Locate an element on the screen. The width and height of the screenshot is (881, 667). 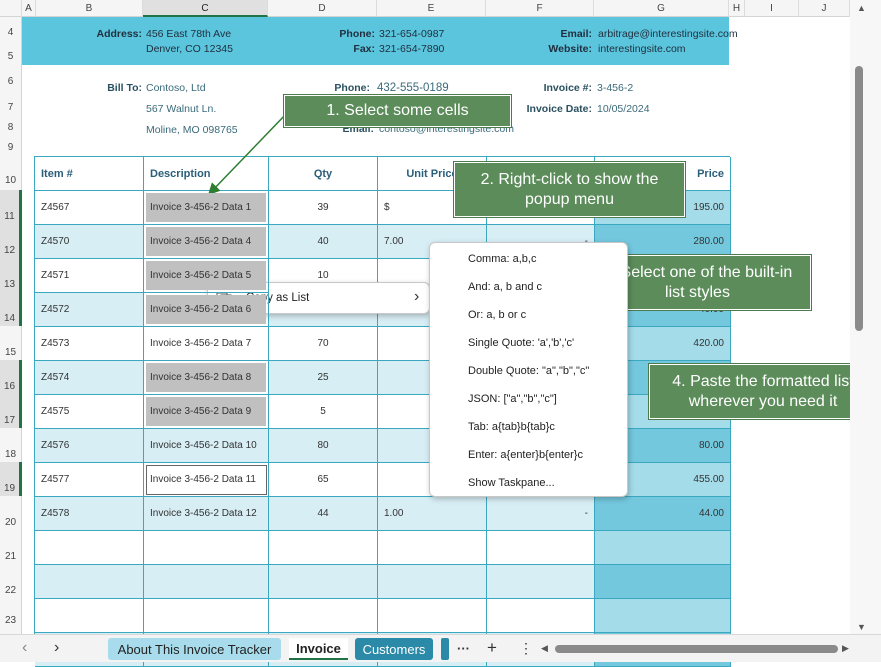
scroll-right-icon: ▶ is located at coordinates (845, 648).